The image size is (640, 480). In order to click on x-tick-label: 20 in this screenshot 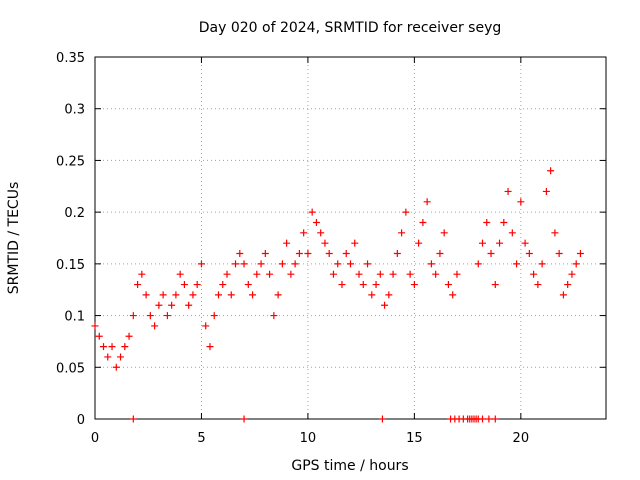, I will do `click(521, 438)`.